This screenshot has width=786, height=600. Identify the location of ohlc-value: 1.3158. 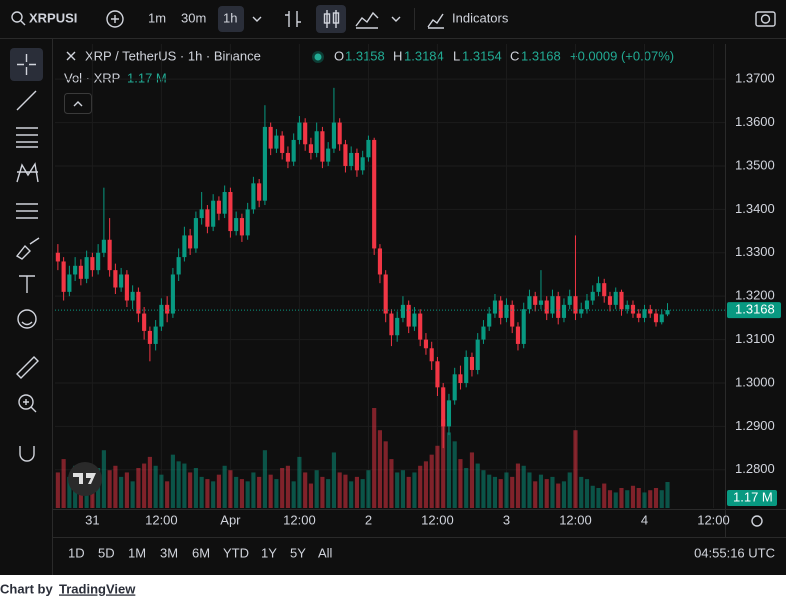
(365, 55).